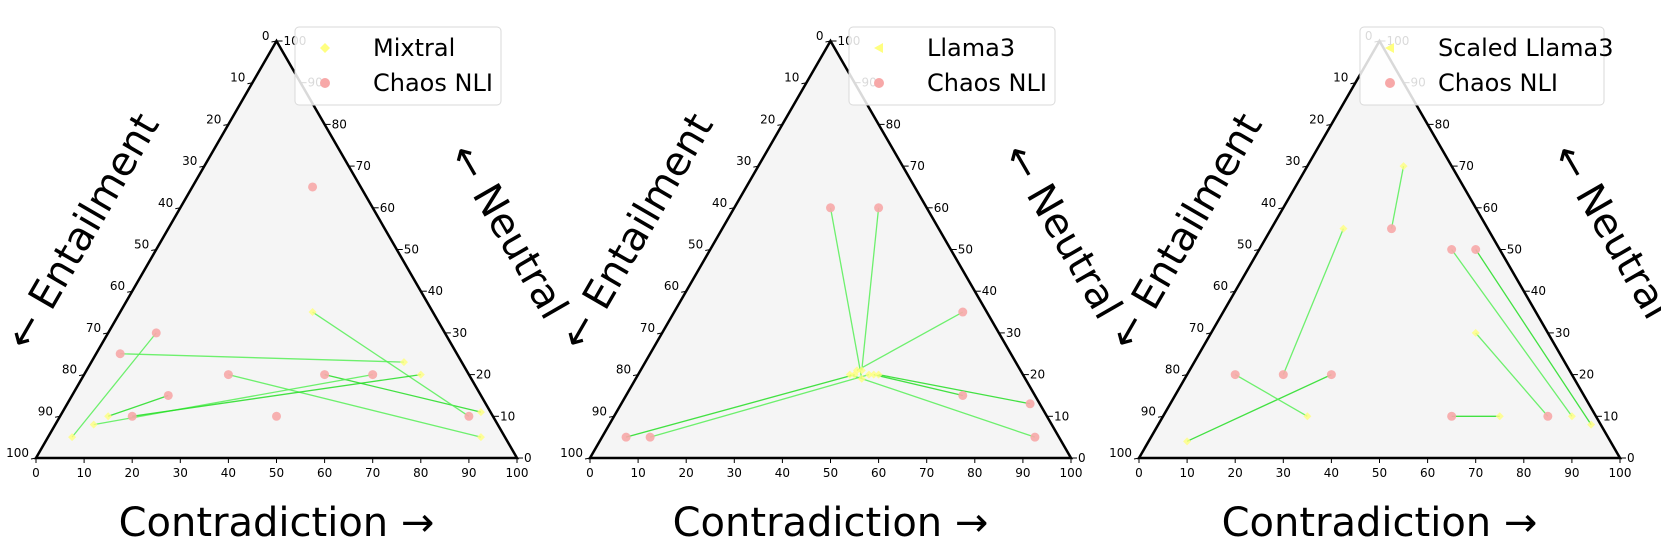  I want to click on right-tick-label: 80, so click(339, 124).